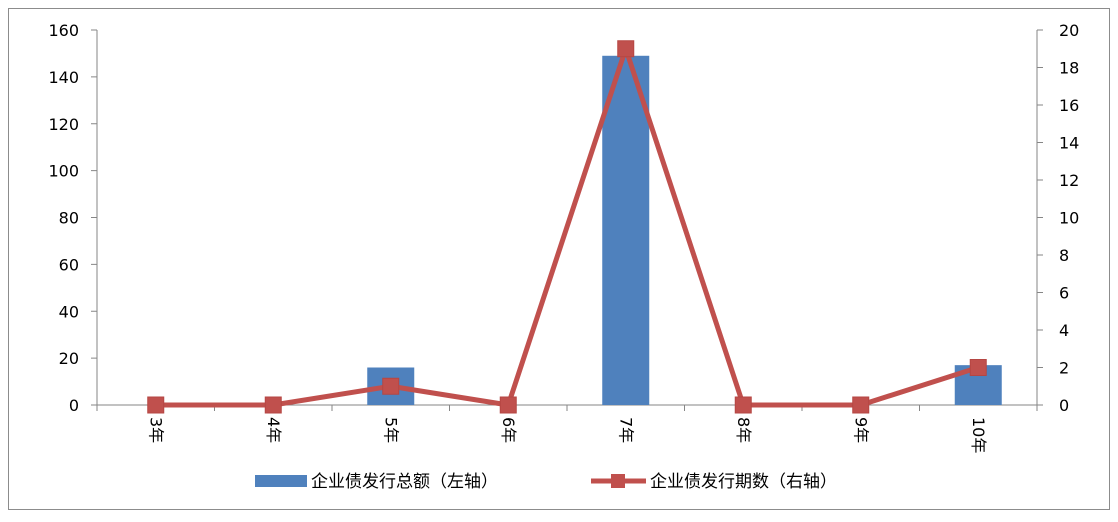  What do you see at coordinates (273, 430) in the screenshot?
I see `x-tick-label: 4年` at bounding box center [273, 430].